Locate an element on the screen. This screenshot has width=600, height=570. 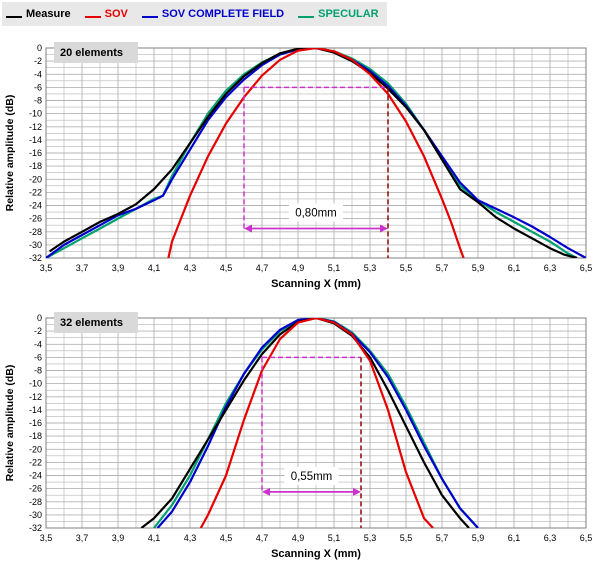
annotation-width-label: 0,80mm is located at coordinates (316, 213).